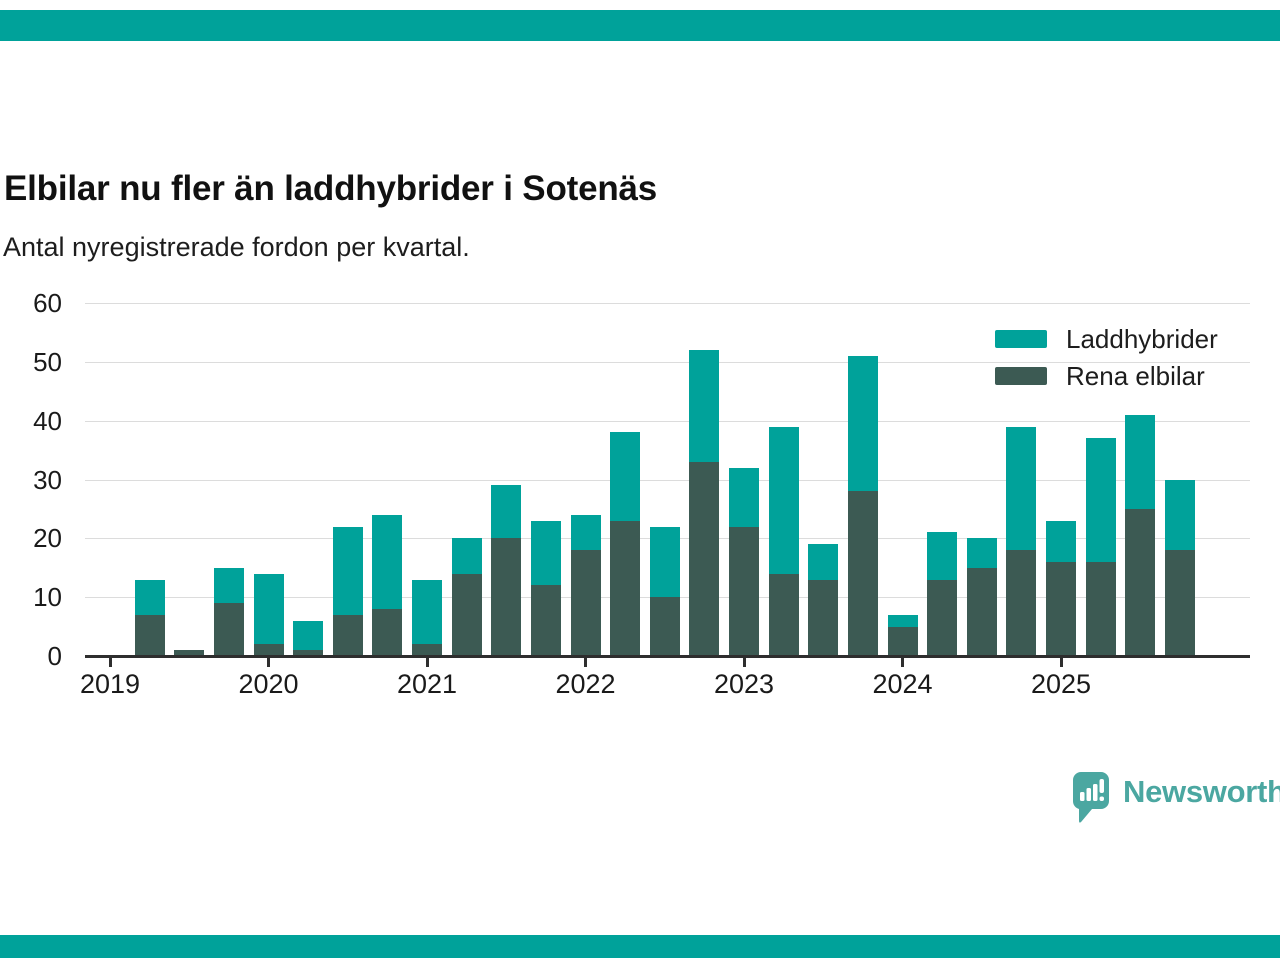 Image resolution: width=1280 pixels, height=960 pixels. What do you see at coordinates (704, 558) in the screenshot?
I see `bar-2022-q4-rena-elbilar` at bounding box center [704, 558].